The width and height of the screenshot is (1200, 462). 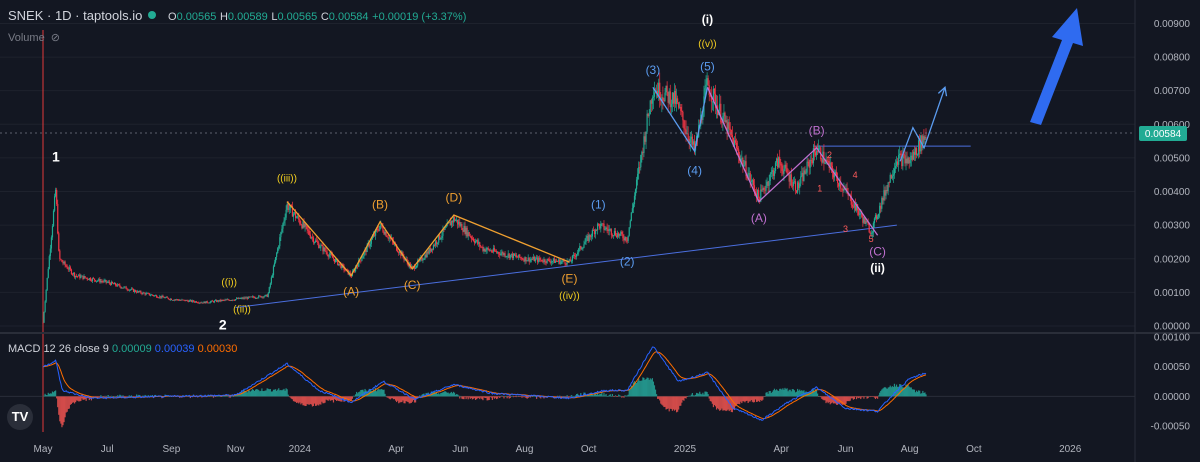 What do you see at coordinates (274, 17) in the screenshot?
I see `low-label: L` at bounding box center [274, 17].